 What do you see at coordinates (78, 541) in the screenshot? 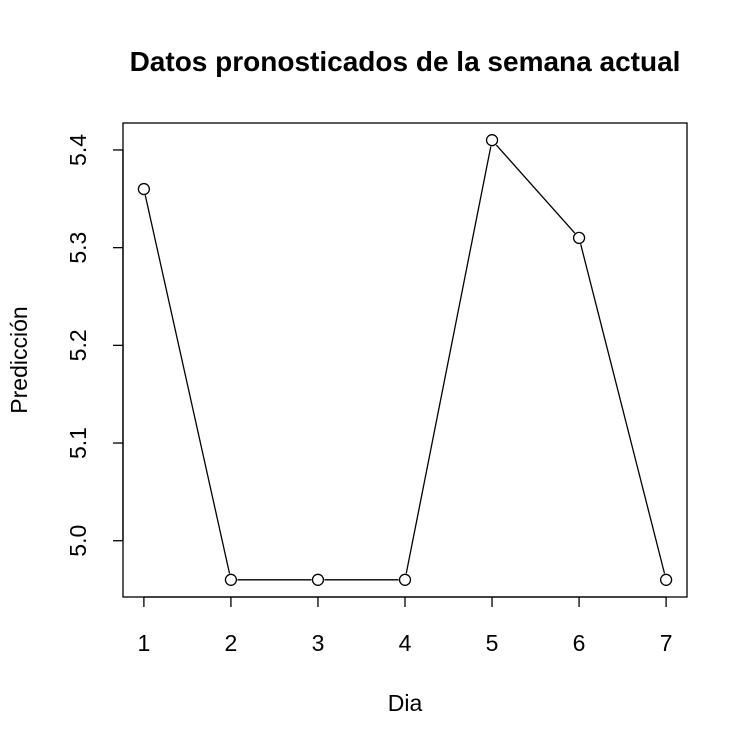
I see `y-tick-label: 5.0` at bounding box center [78, 541].